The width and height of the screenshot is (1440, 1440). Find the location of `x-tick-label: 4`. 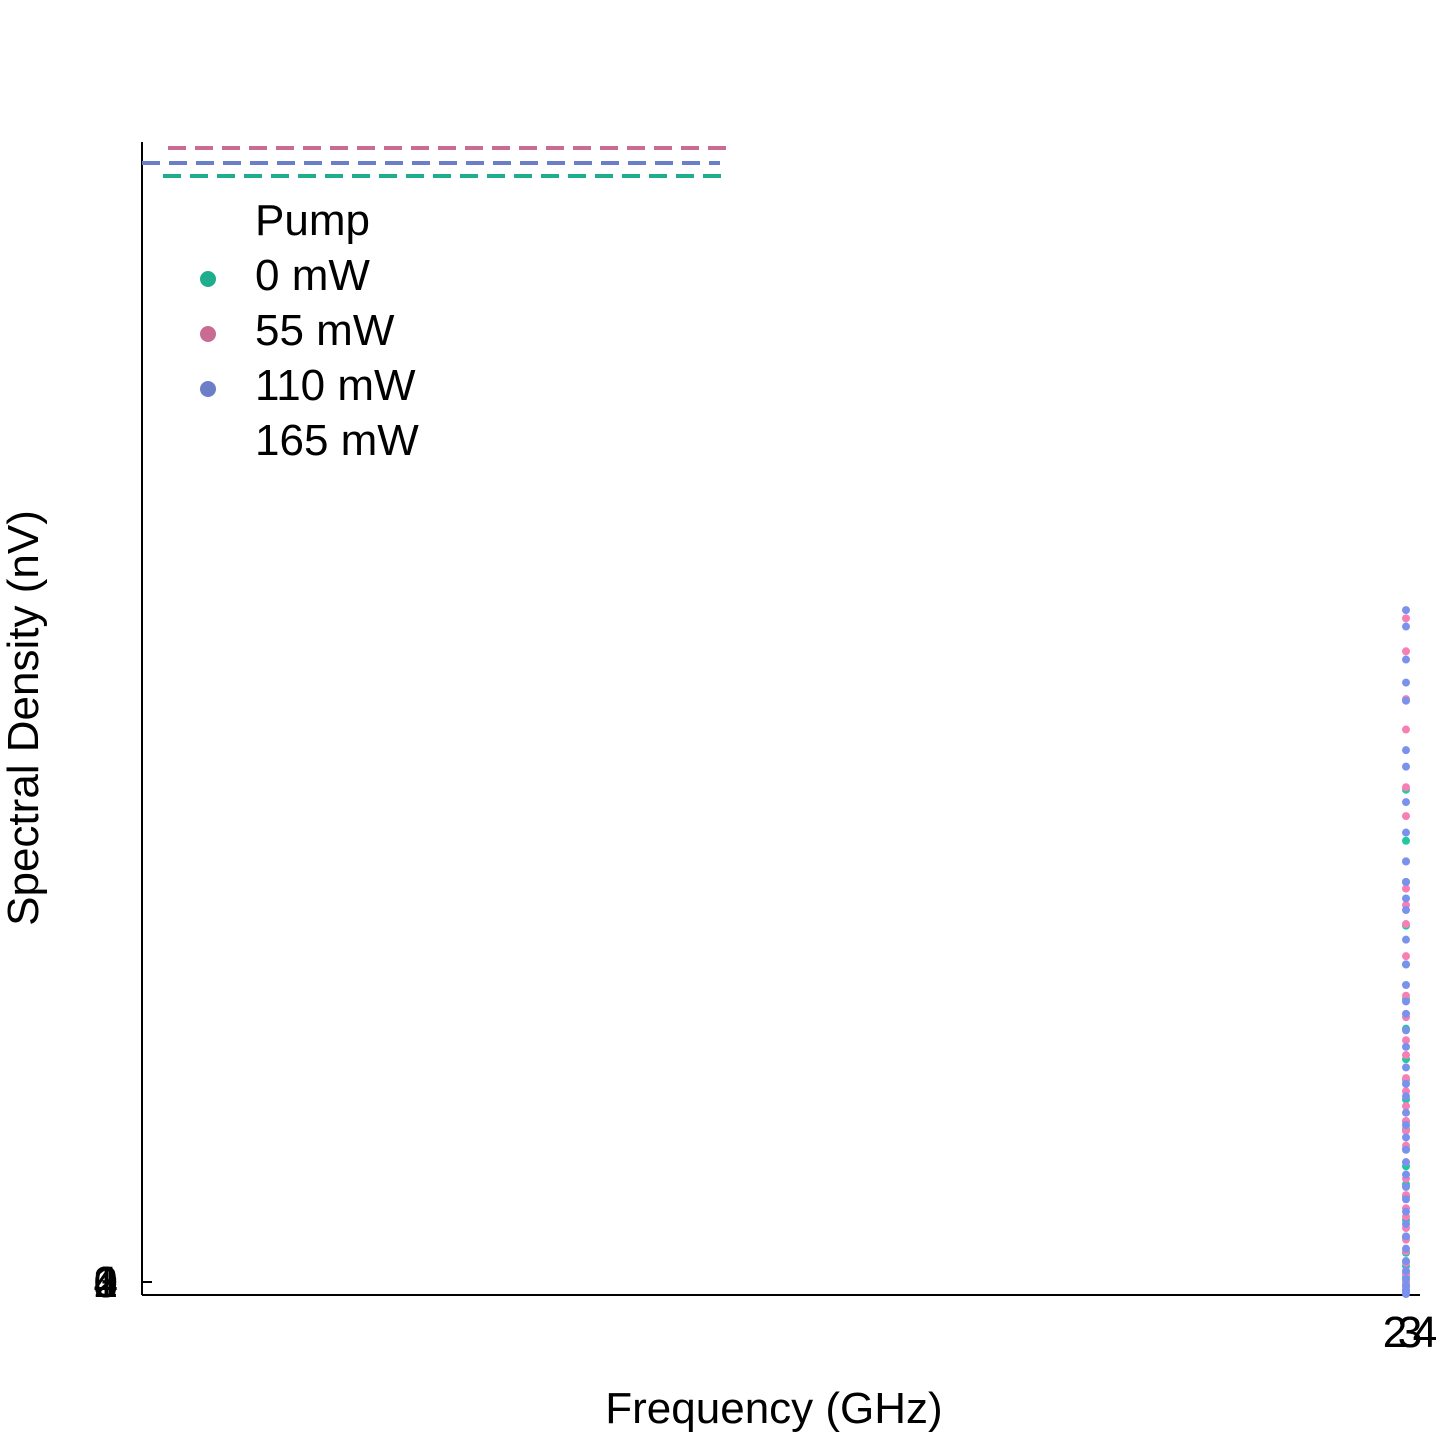

x-tick-label: 4 is located at coordinates (1425, 1332).